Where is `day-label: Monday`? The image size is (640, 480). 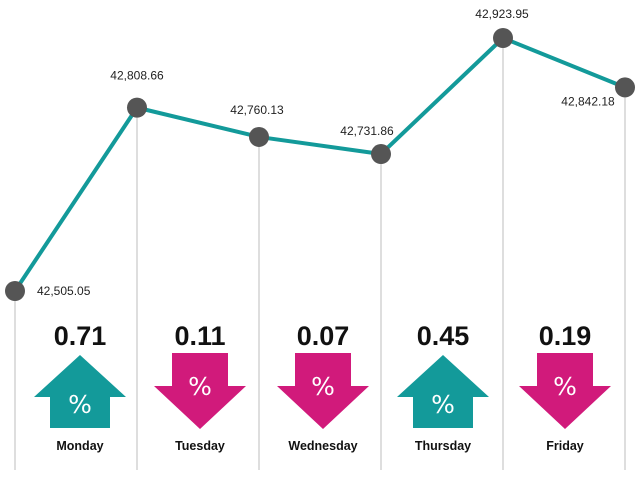
day-label: Monday is located at coordinates (79, 446).